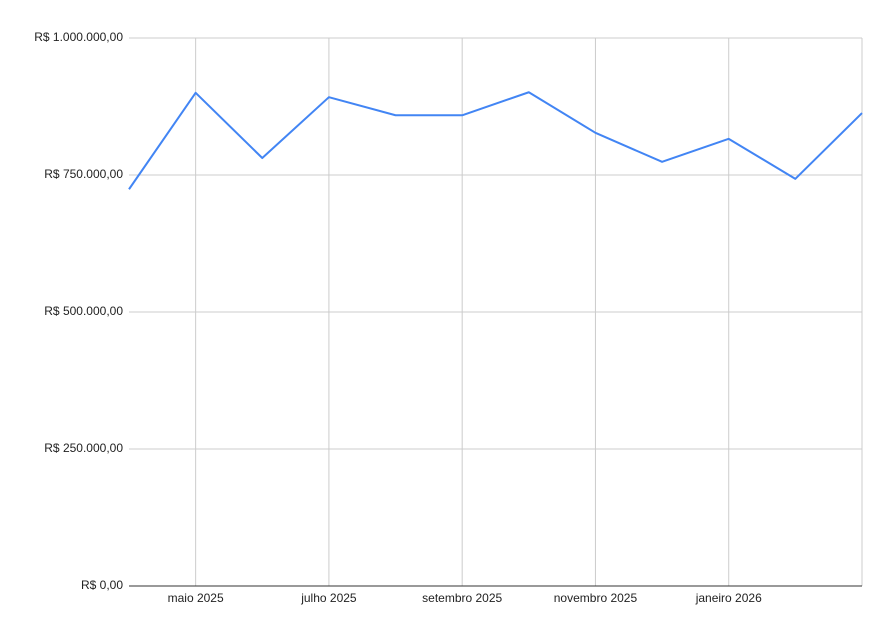  I want to click on x-tick-label: janeiro 2026, so click(728, 598).